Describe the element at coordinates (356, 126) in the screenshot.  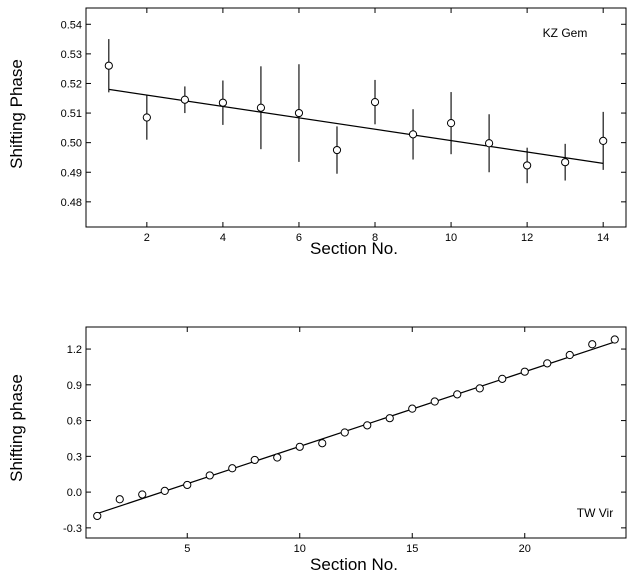
I see `fit-line` at that location.